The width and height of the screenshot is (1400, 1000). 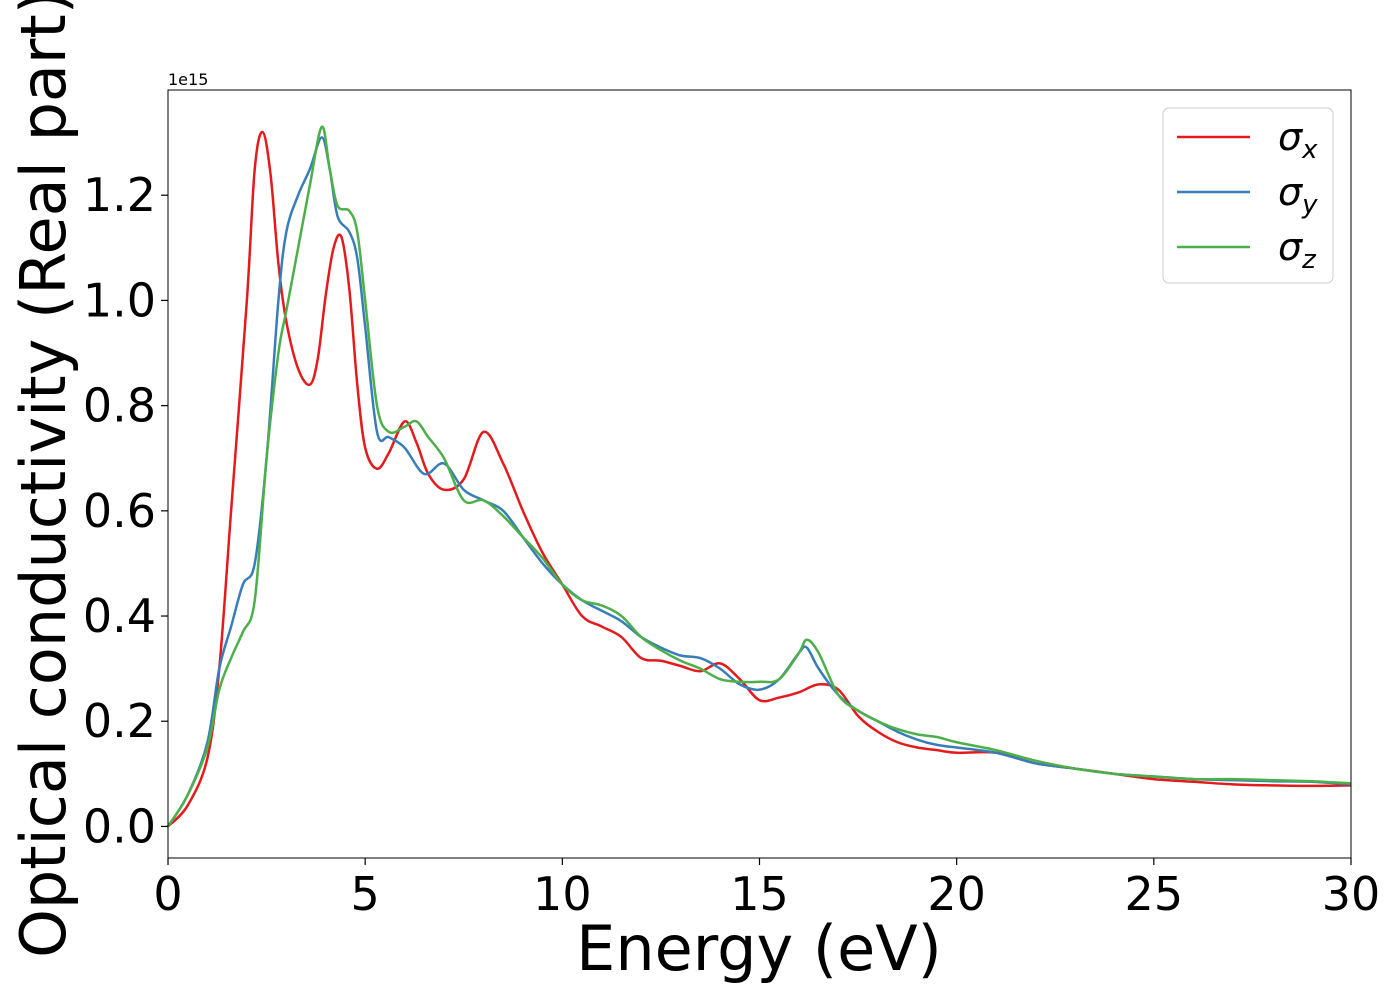 I want to click on y-tick-label: 0.4, so click(x=119, y=616).